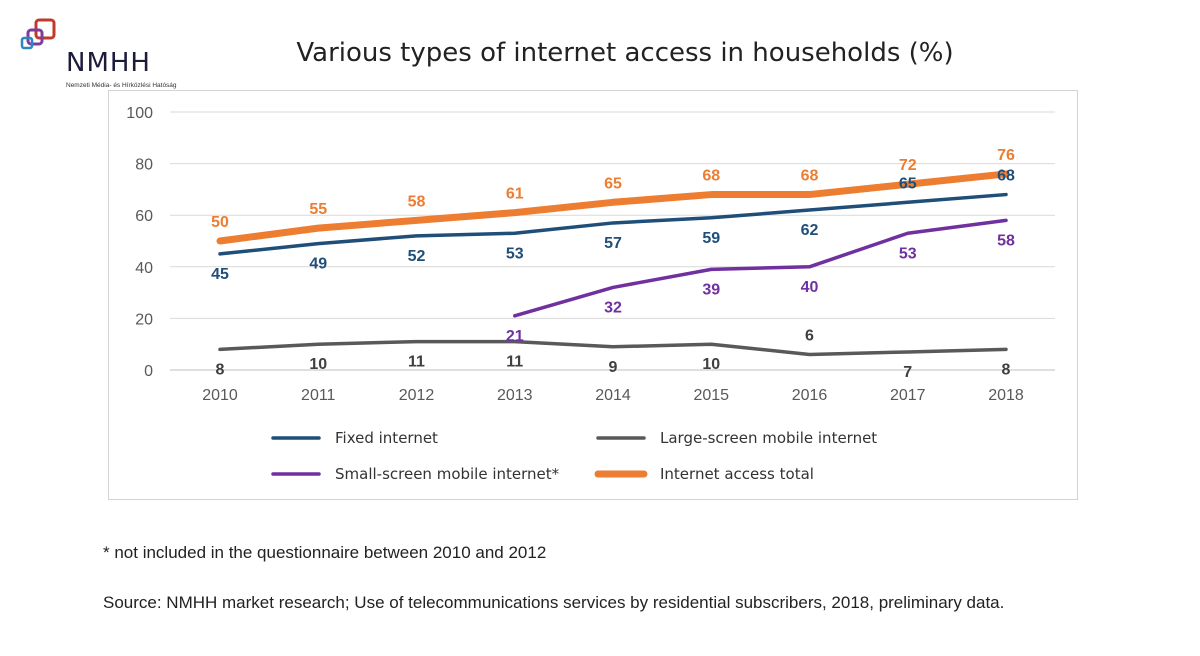  Describe the element at coordinates (144, 268) in the screenshot. I see `y-tick-label: 40` at that location.